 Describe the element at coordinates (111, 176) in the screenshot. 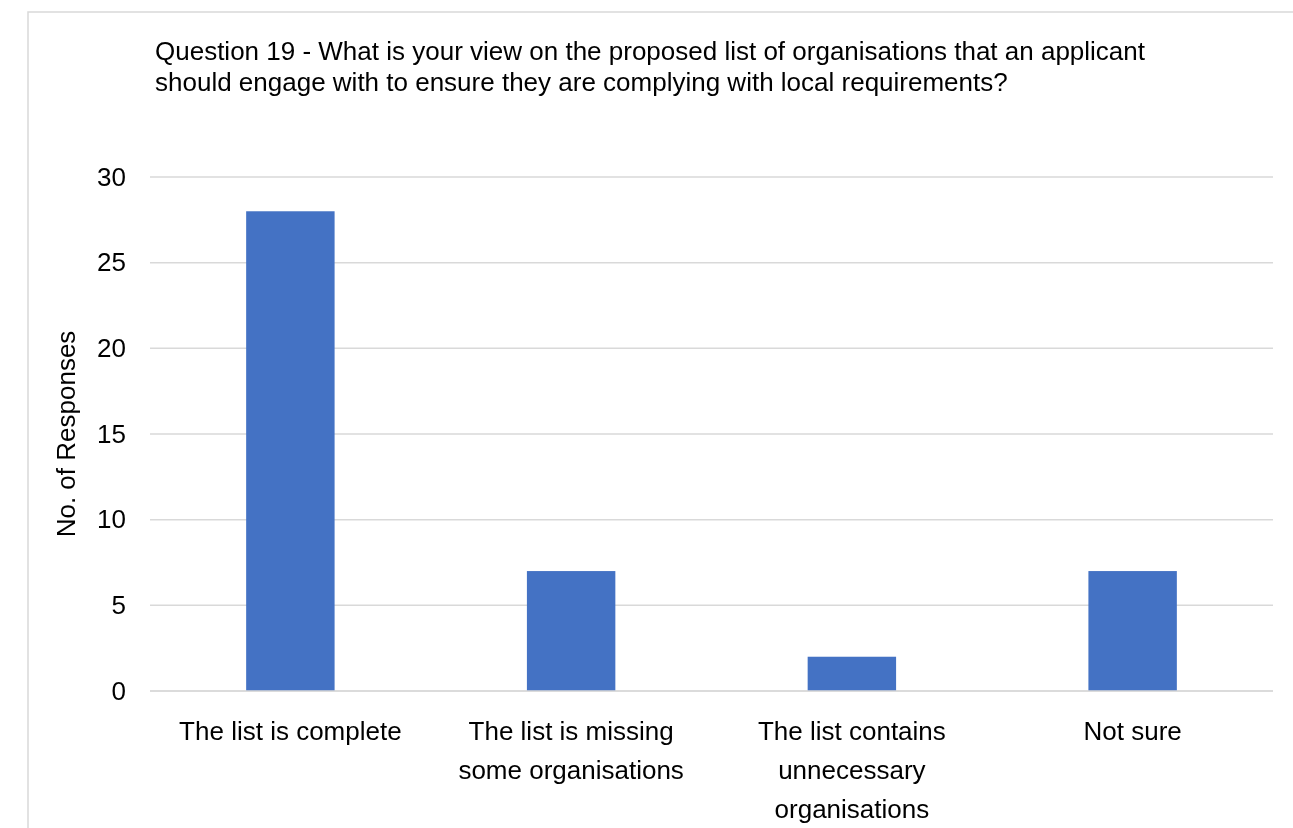

I see `y-tick-label: 30` at that location.